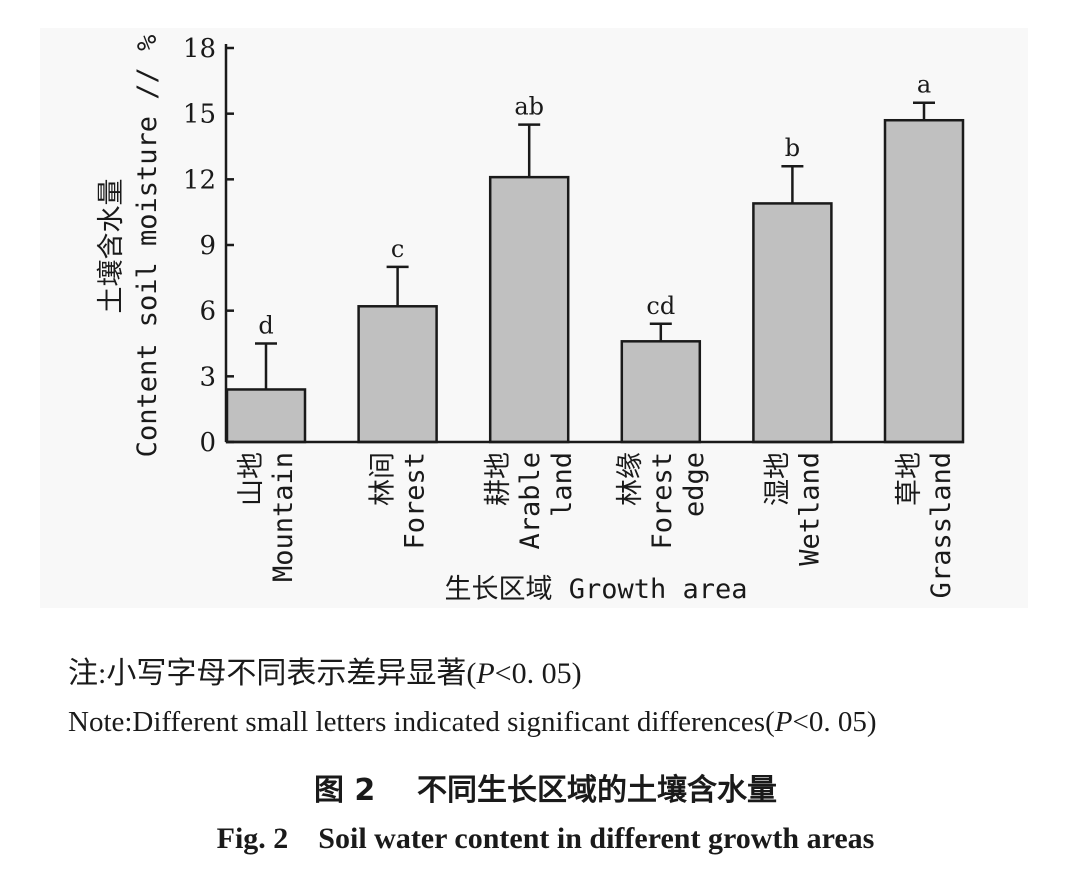  Describe the element at coordinates (630, 479) in the screenshot. I see `category-label-3-0: 林缘` at that location.